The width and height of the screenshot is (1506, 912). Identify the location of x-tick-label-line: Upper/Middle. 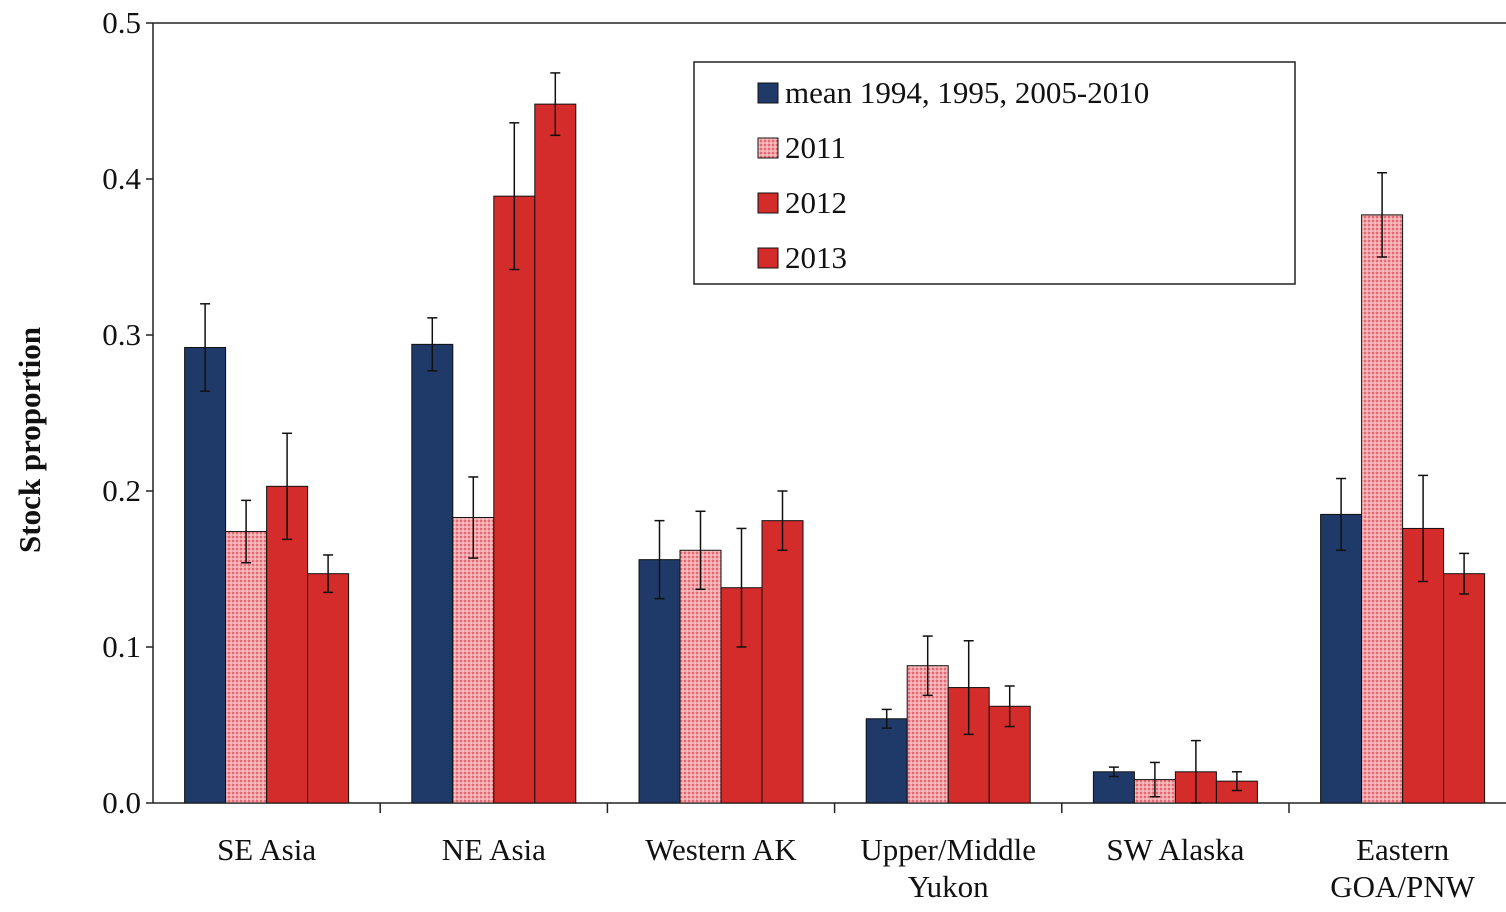
(948, 849).